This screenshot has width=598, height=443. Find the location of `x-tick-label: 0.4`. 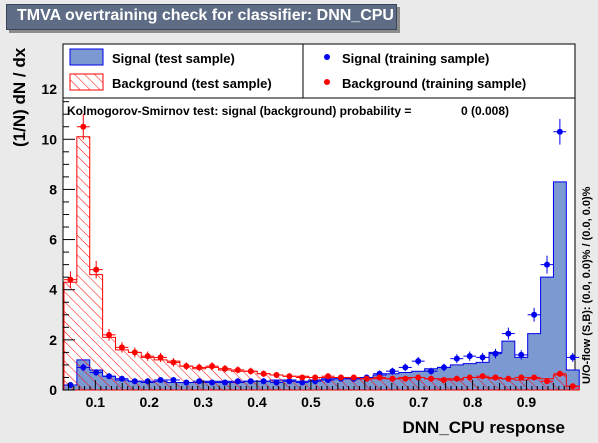

x-tick-label: 0.4 is located at coordinates (257, 402).